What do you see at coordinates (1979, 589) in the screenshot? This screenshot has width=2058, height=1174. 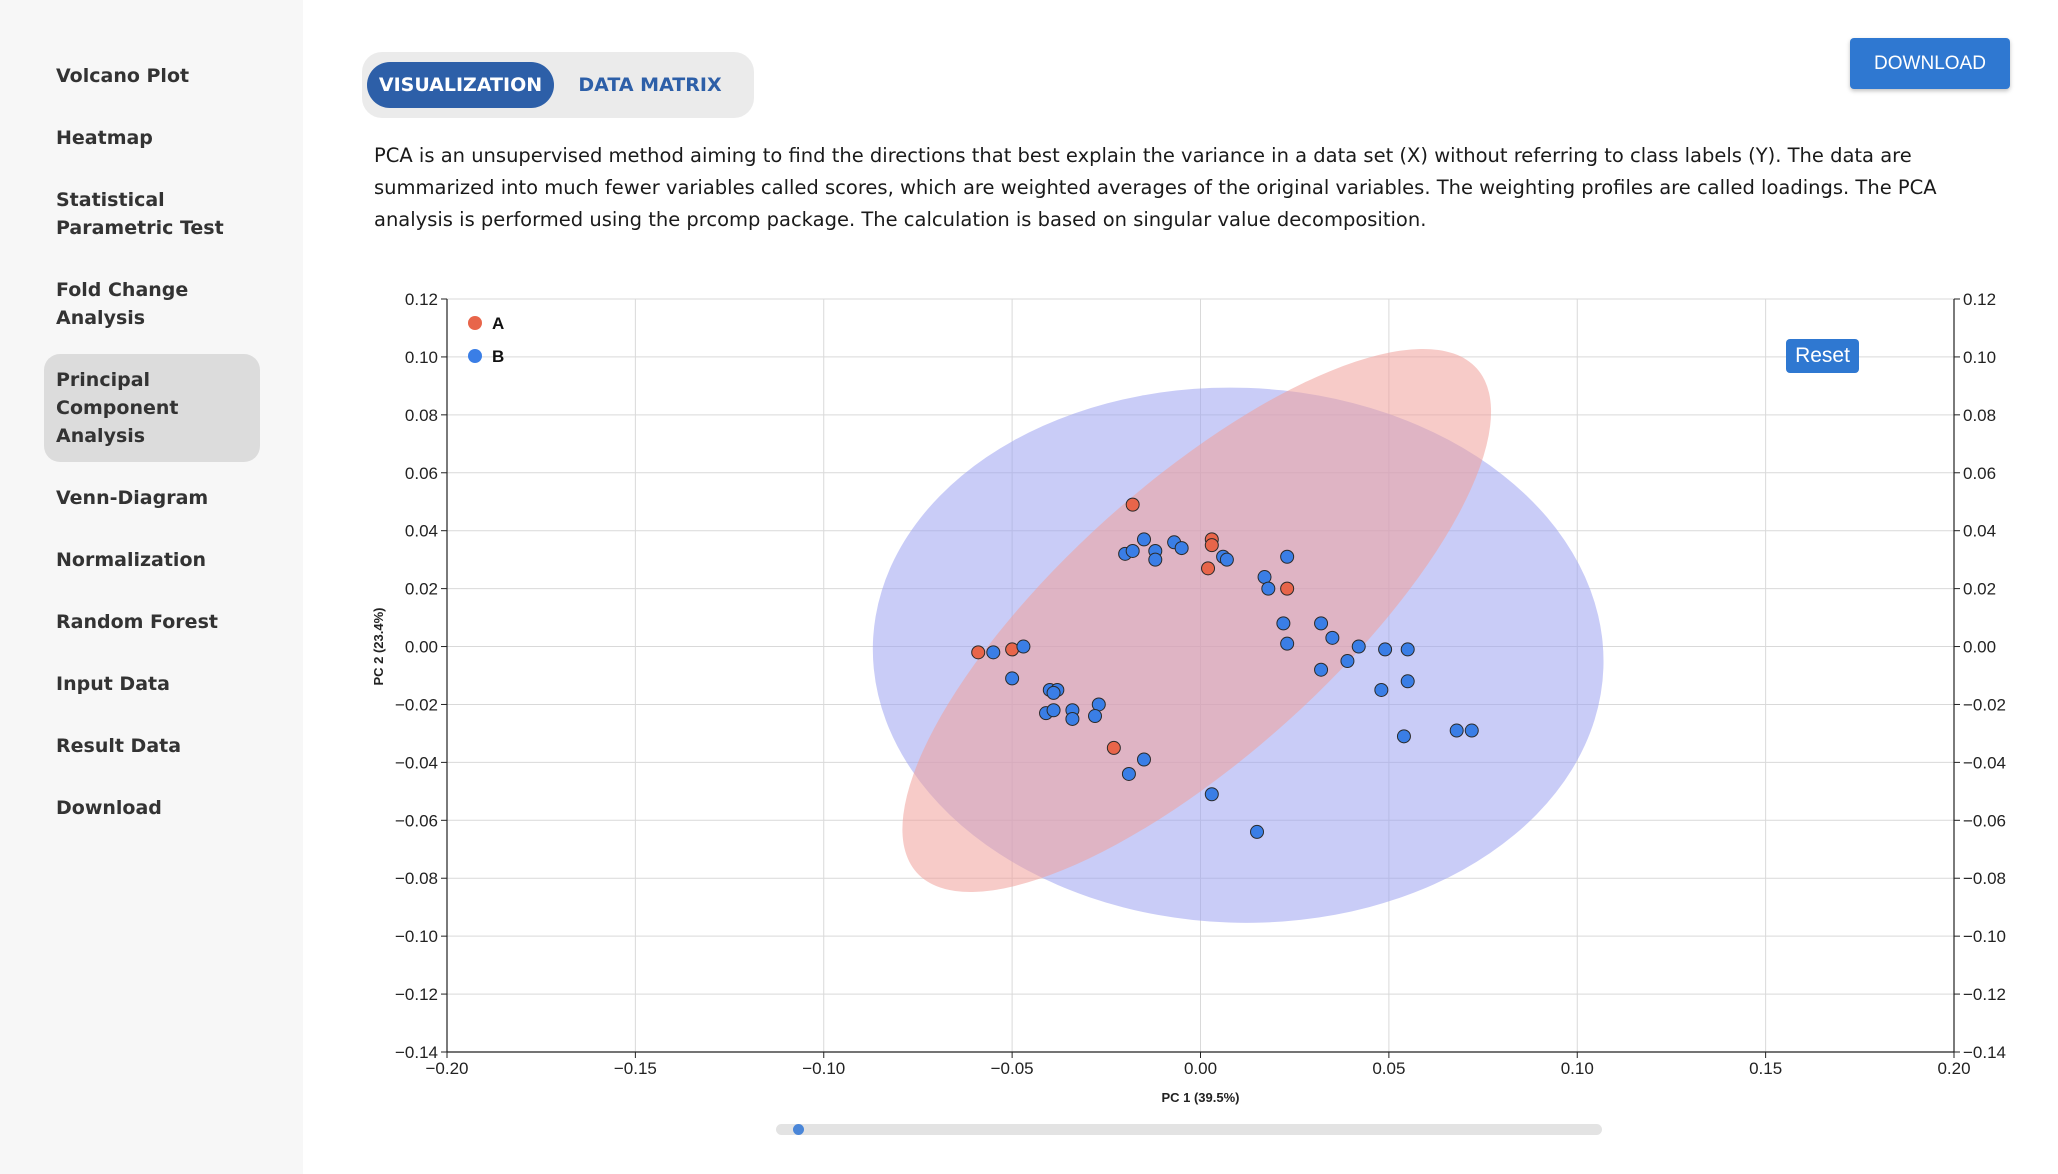 I see `y-tick-label-right: 0.02` at bounding box center [1979, 589].